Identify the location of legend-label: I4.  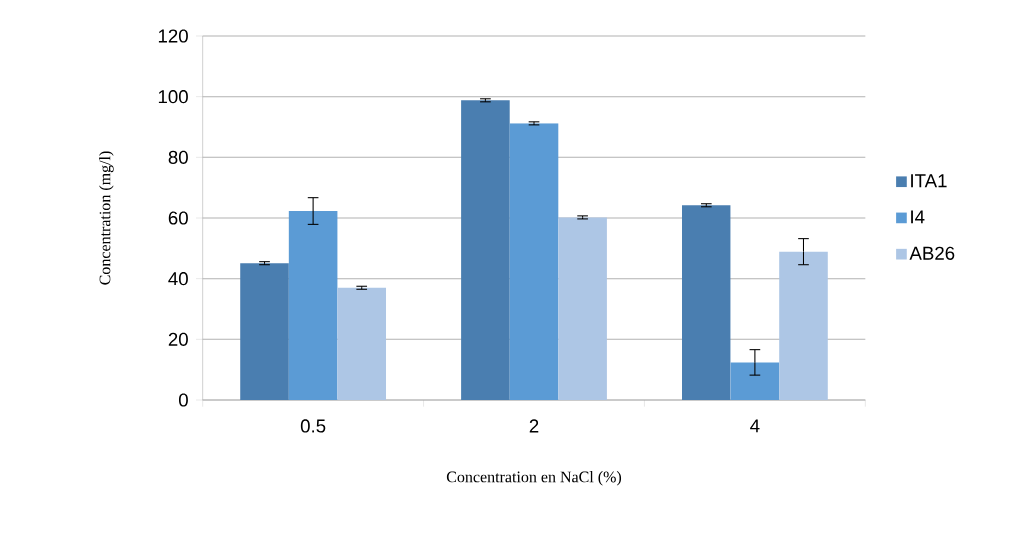
(918, 217).